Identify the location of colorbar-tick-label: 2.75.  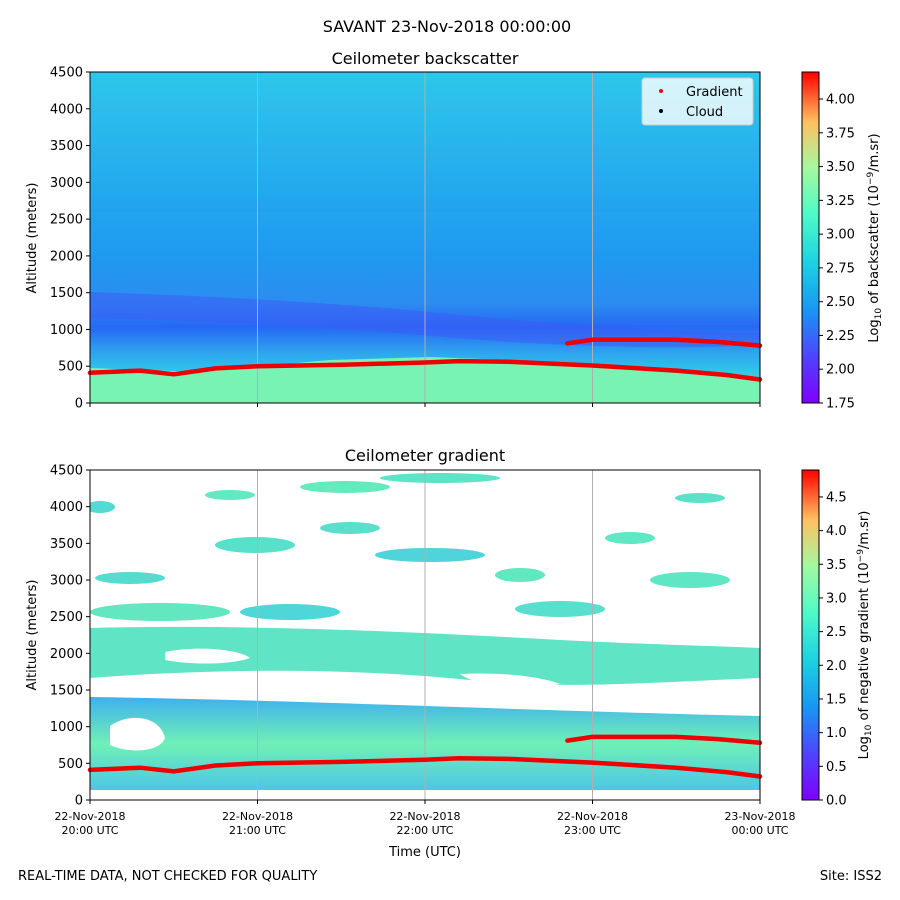
(840, 268).